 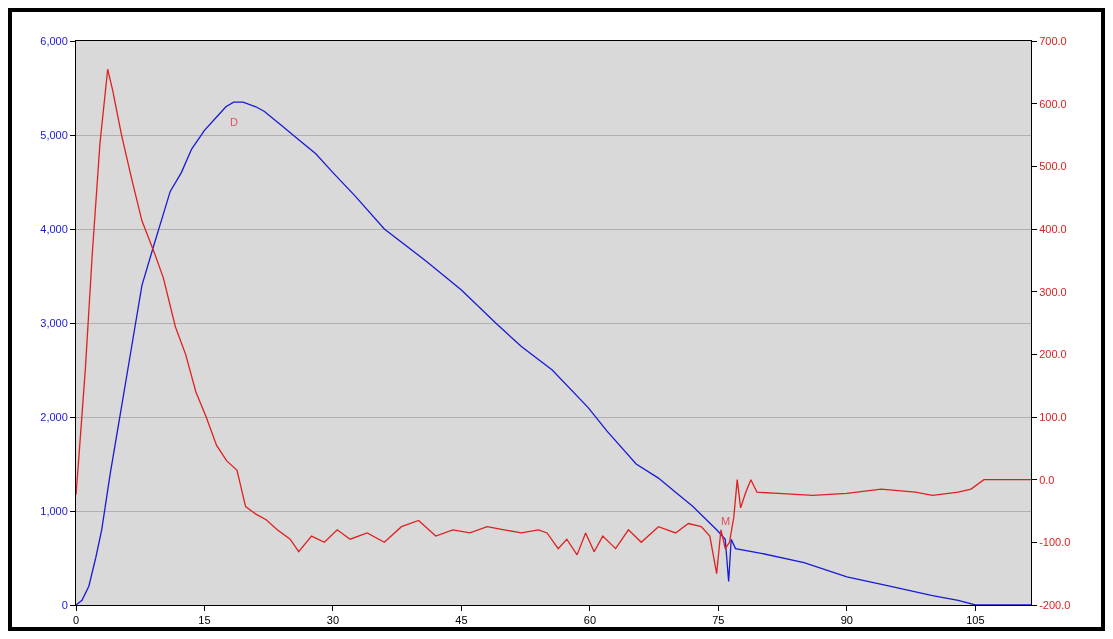 What do you see at coordinates (1053, 354) in the screenshot?
I see `y2-tick-label: 200.0` at bounding box center [1053, 354].